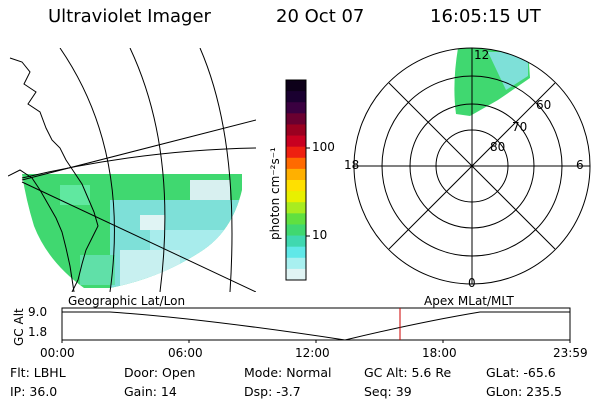 The width and height of the screenshot is (600, 400). Describe the element at coordinates (469, 301) in the screenshot. I see `polar-panel-label: Apex MLat/MLT` at that location.